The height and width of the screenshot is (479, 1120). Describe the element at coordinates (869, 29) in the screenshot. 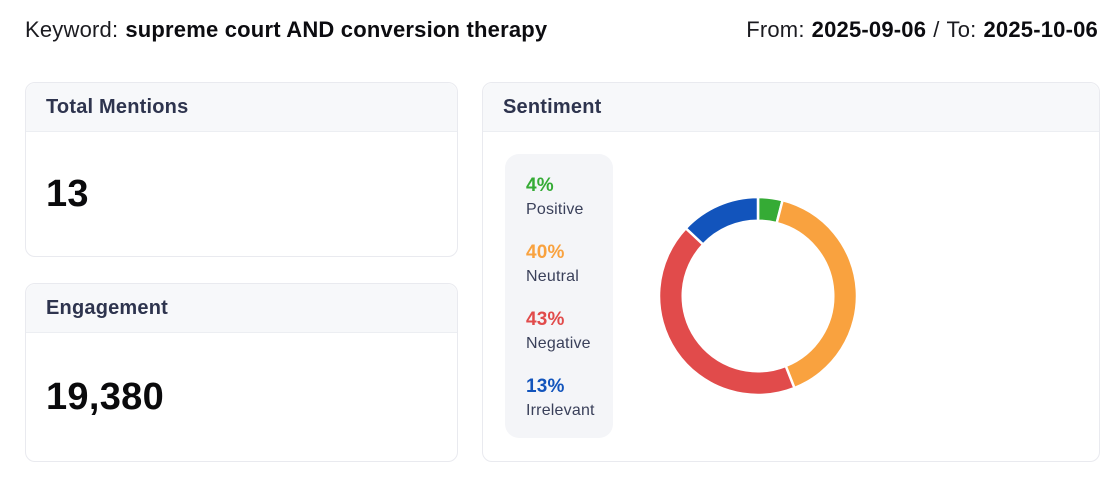

I see `from-date: 2025-09-06` at that location.